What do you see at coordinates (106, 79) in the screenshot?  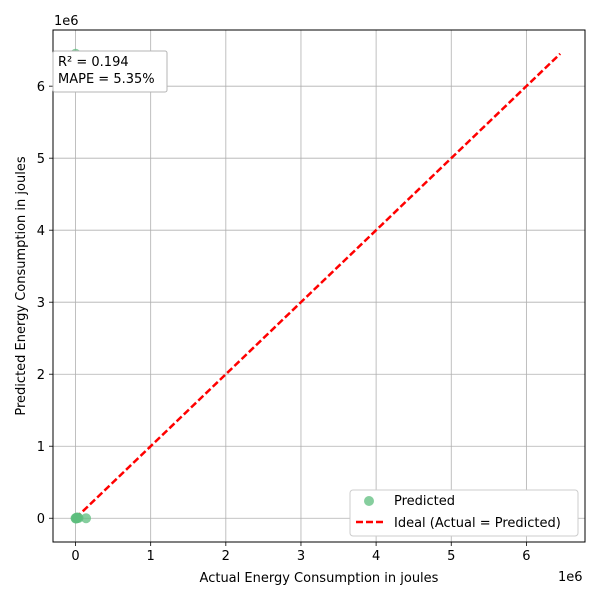 I see `annotation-mape: MAPE = 5.35%` at bounding box center [106, 79].